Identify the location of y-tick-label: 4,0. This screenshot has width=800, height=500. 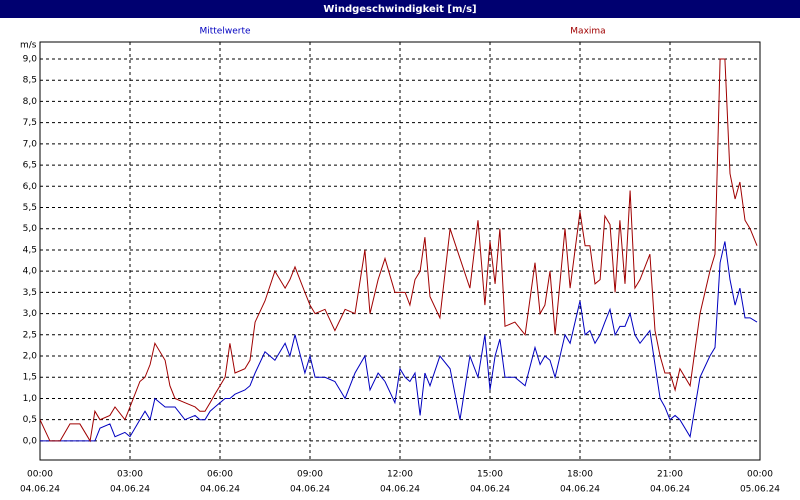
(30, 272).